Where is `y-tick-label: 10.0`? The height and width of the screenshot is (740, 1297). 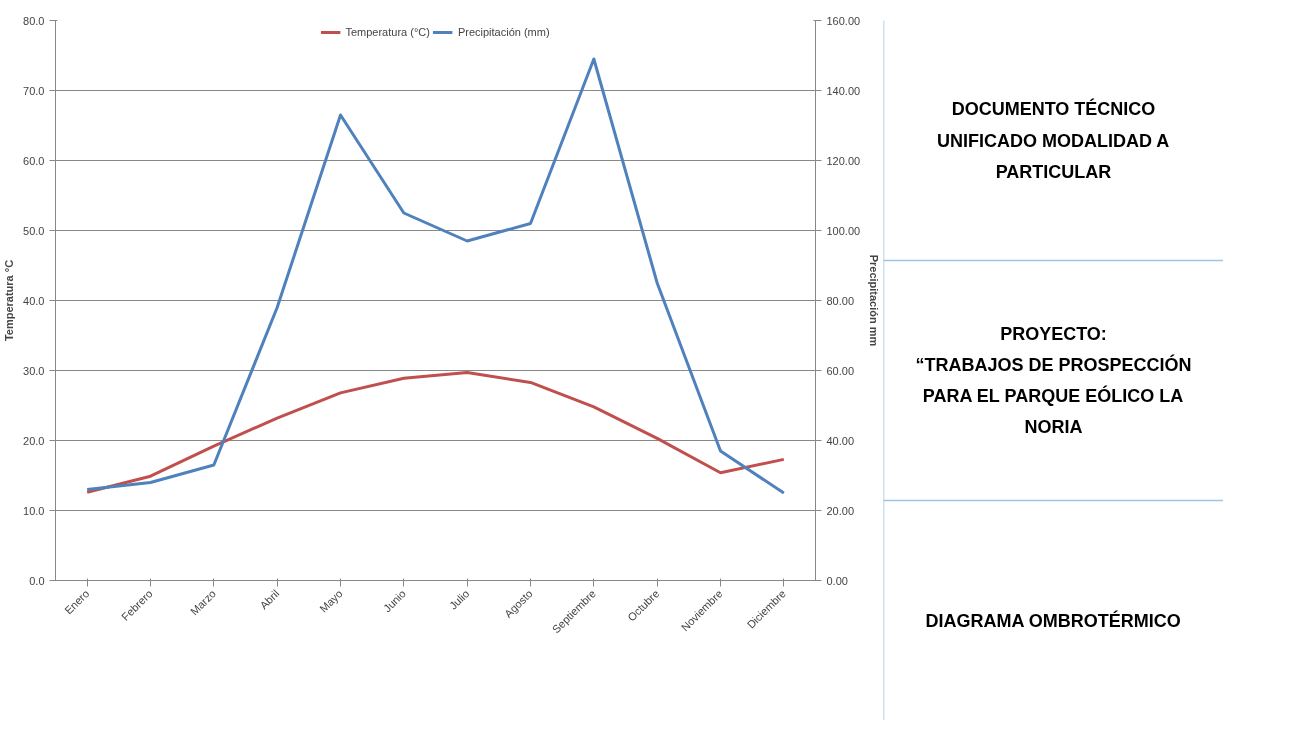
y-tick-label: 10.0 is located at coordinates (34, 510).